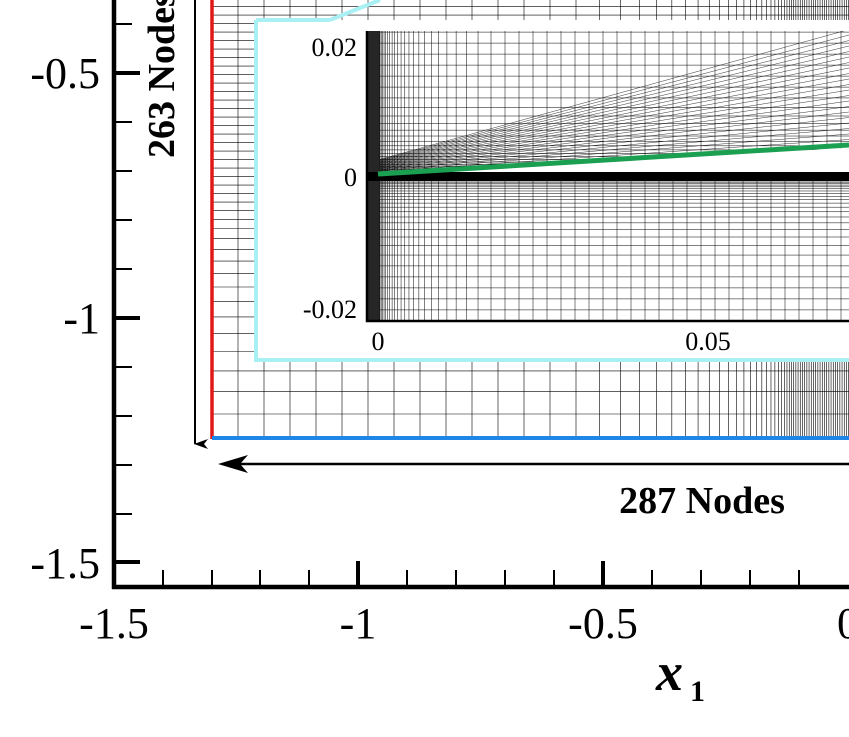 This screenshot has height=737, width=849. Describe the element at coordinates (335, 47) in the screenshot. I see `inset-y-tick-label: 0.02` at that location.